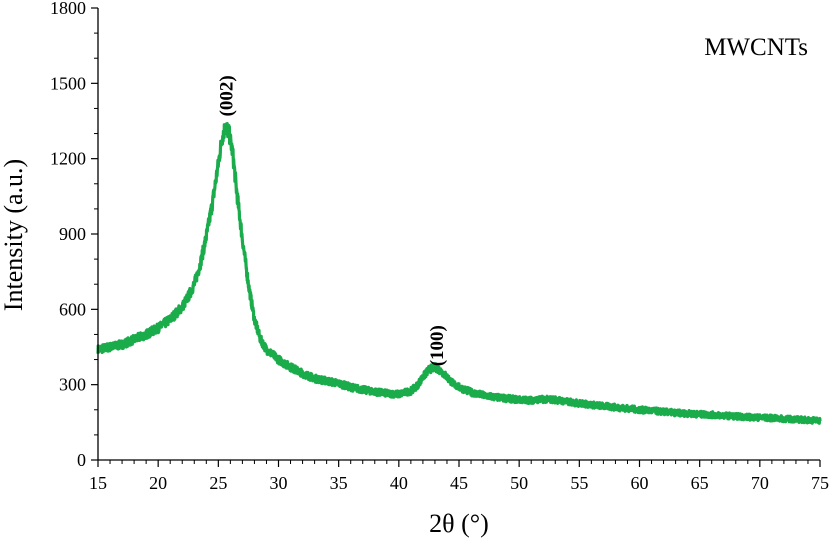  Describe the element at coordinates (68, 159) in the screenshot. I see `y-tick-label-1200: 1200` at that location.